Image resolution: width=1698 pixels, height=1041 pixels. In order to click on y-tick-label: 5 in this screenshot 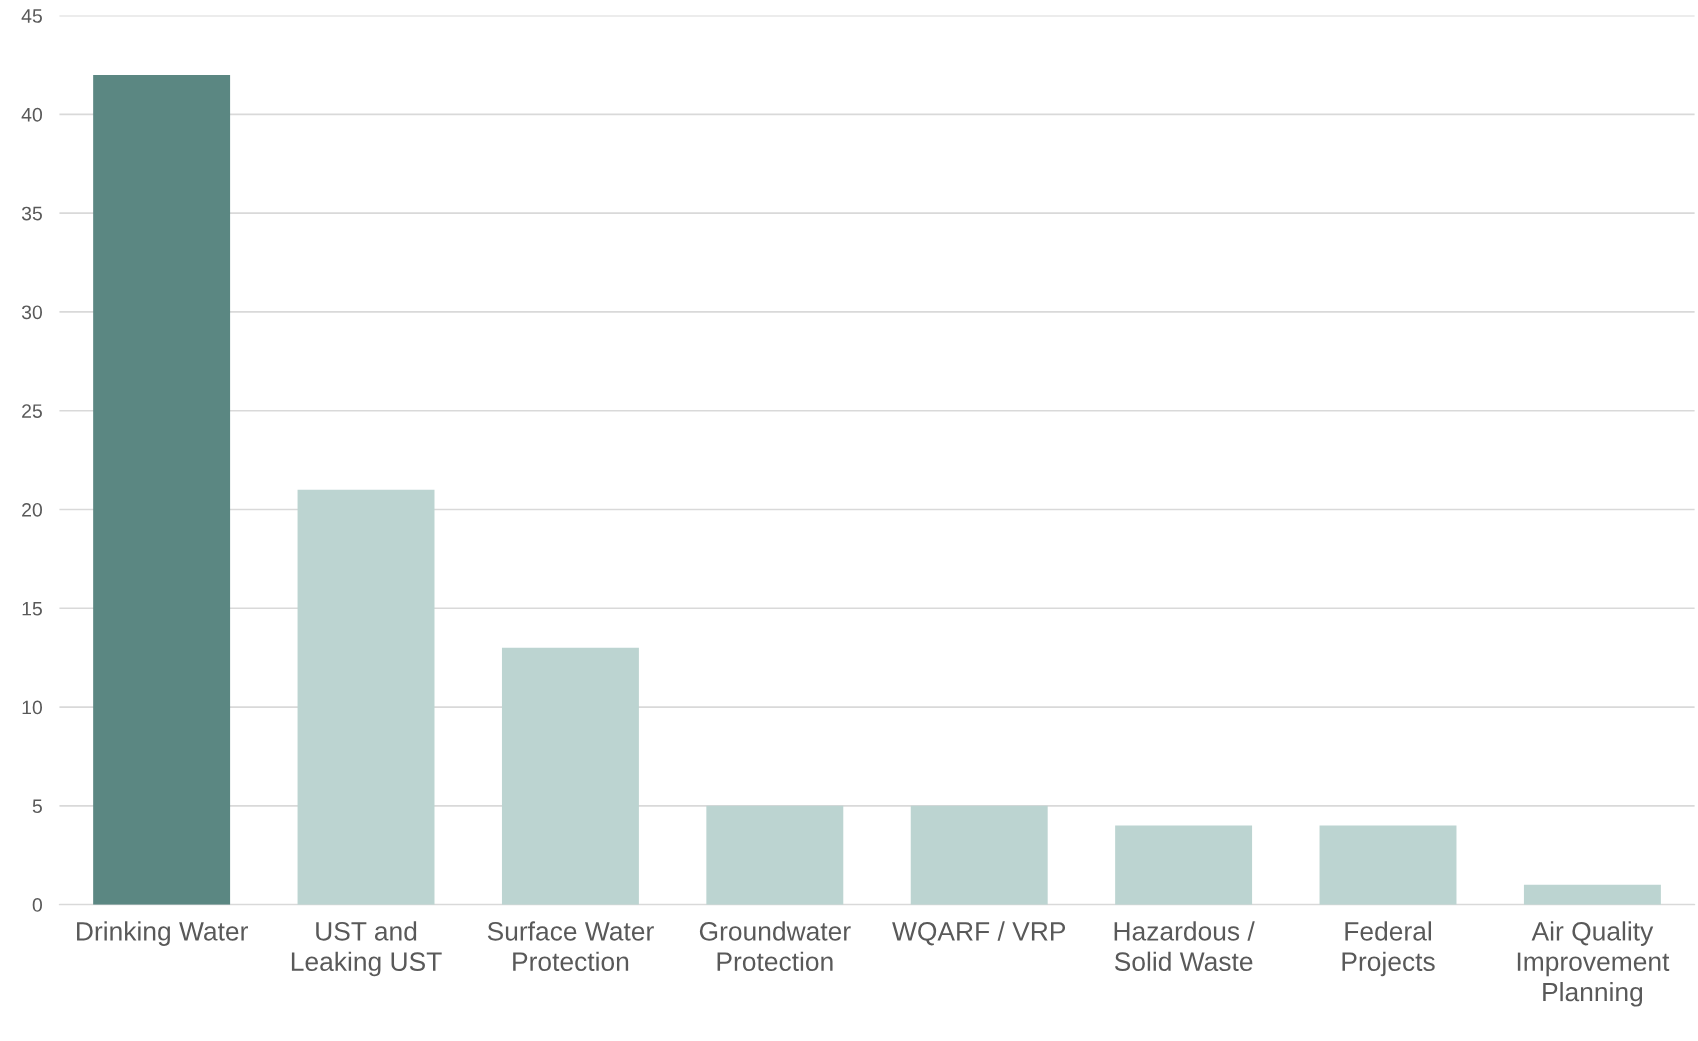, I will do `click(37, 806)`.